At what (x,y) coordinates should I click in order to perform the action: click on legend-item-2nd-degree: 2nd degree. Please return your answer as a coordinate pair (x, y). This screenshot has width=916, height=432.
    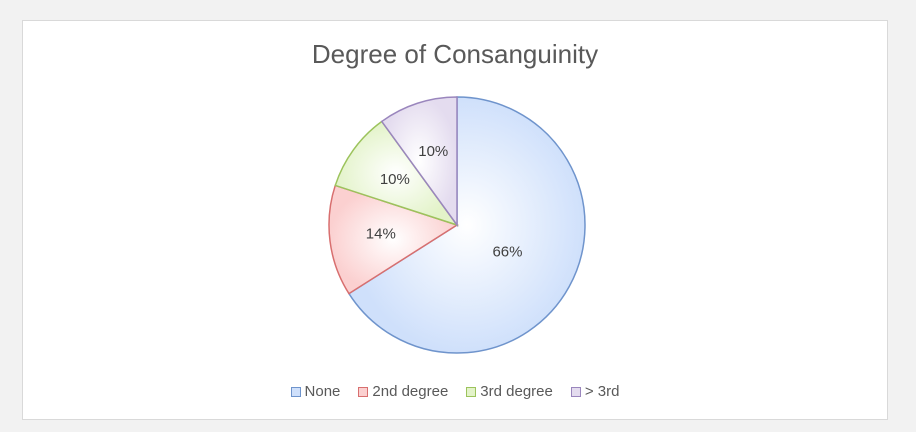
    Looking at the image, I should click on (403, 391).